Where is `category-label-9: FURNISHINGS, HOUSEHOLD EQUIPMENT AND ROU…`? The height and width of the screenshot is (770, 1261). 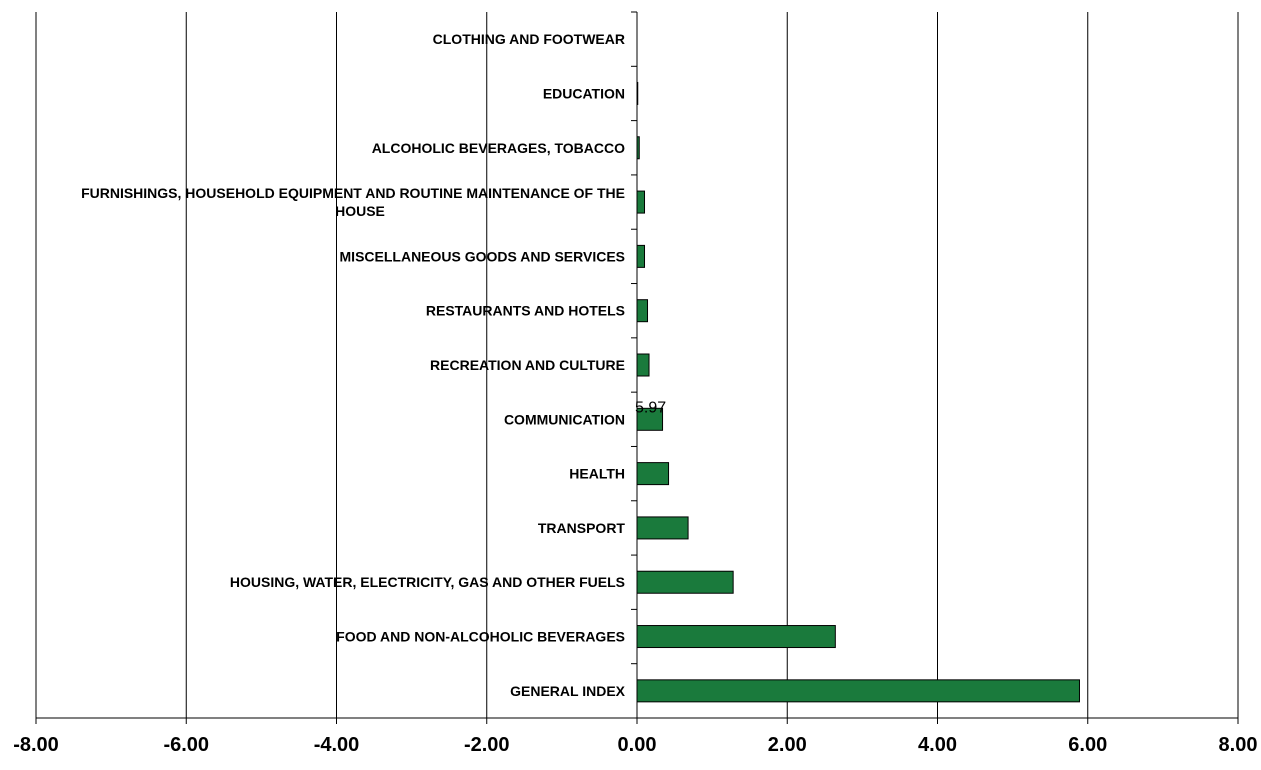
category-label-9: FURNISHINGS, HOUSEHOLD EQUIPMENT AND ROU… is located at coordinates (353, 202).